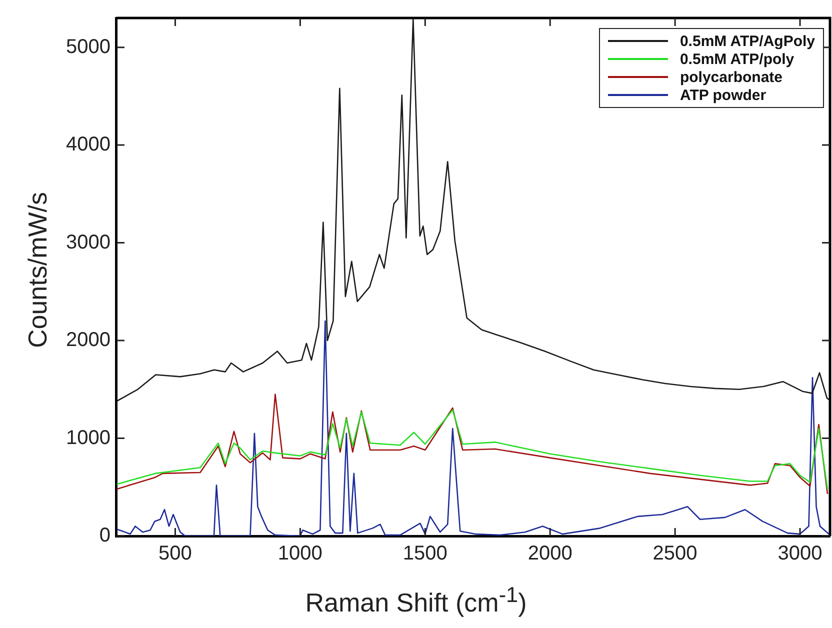  I want to click on y-tick-label: 0, so click(104, 535).